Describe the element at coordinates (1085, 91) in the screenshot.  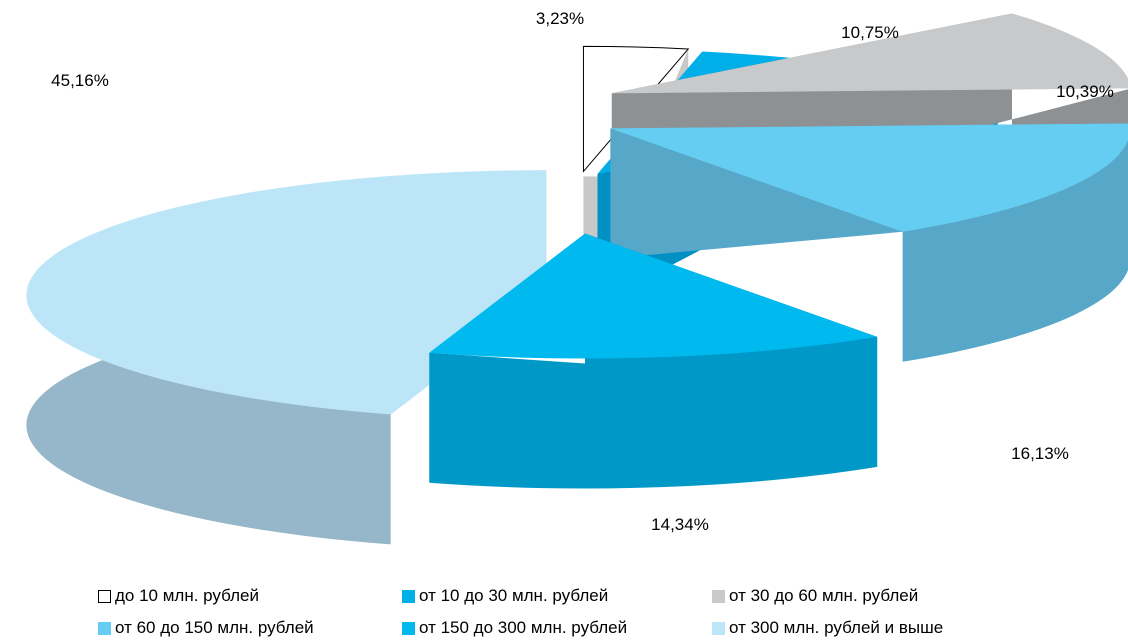
I see `slice-value-label-3: 10,39%` at that location.